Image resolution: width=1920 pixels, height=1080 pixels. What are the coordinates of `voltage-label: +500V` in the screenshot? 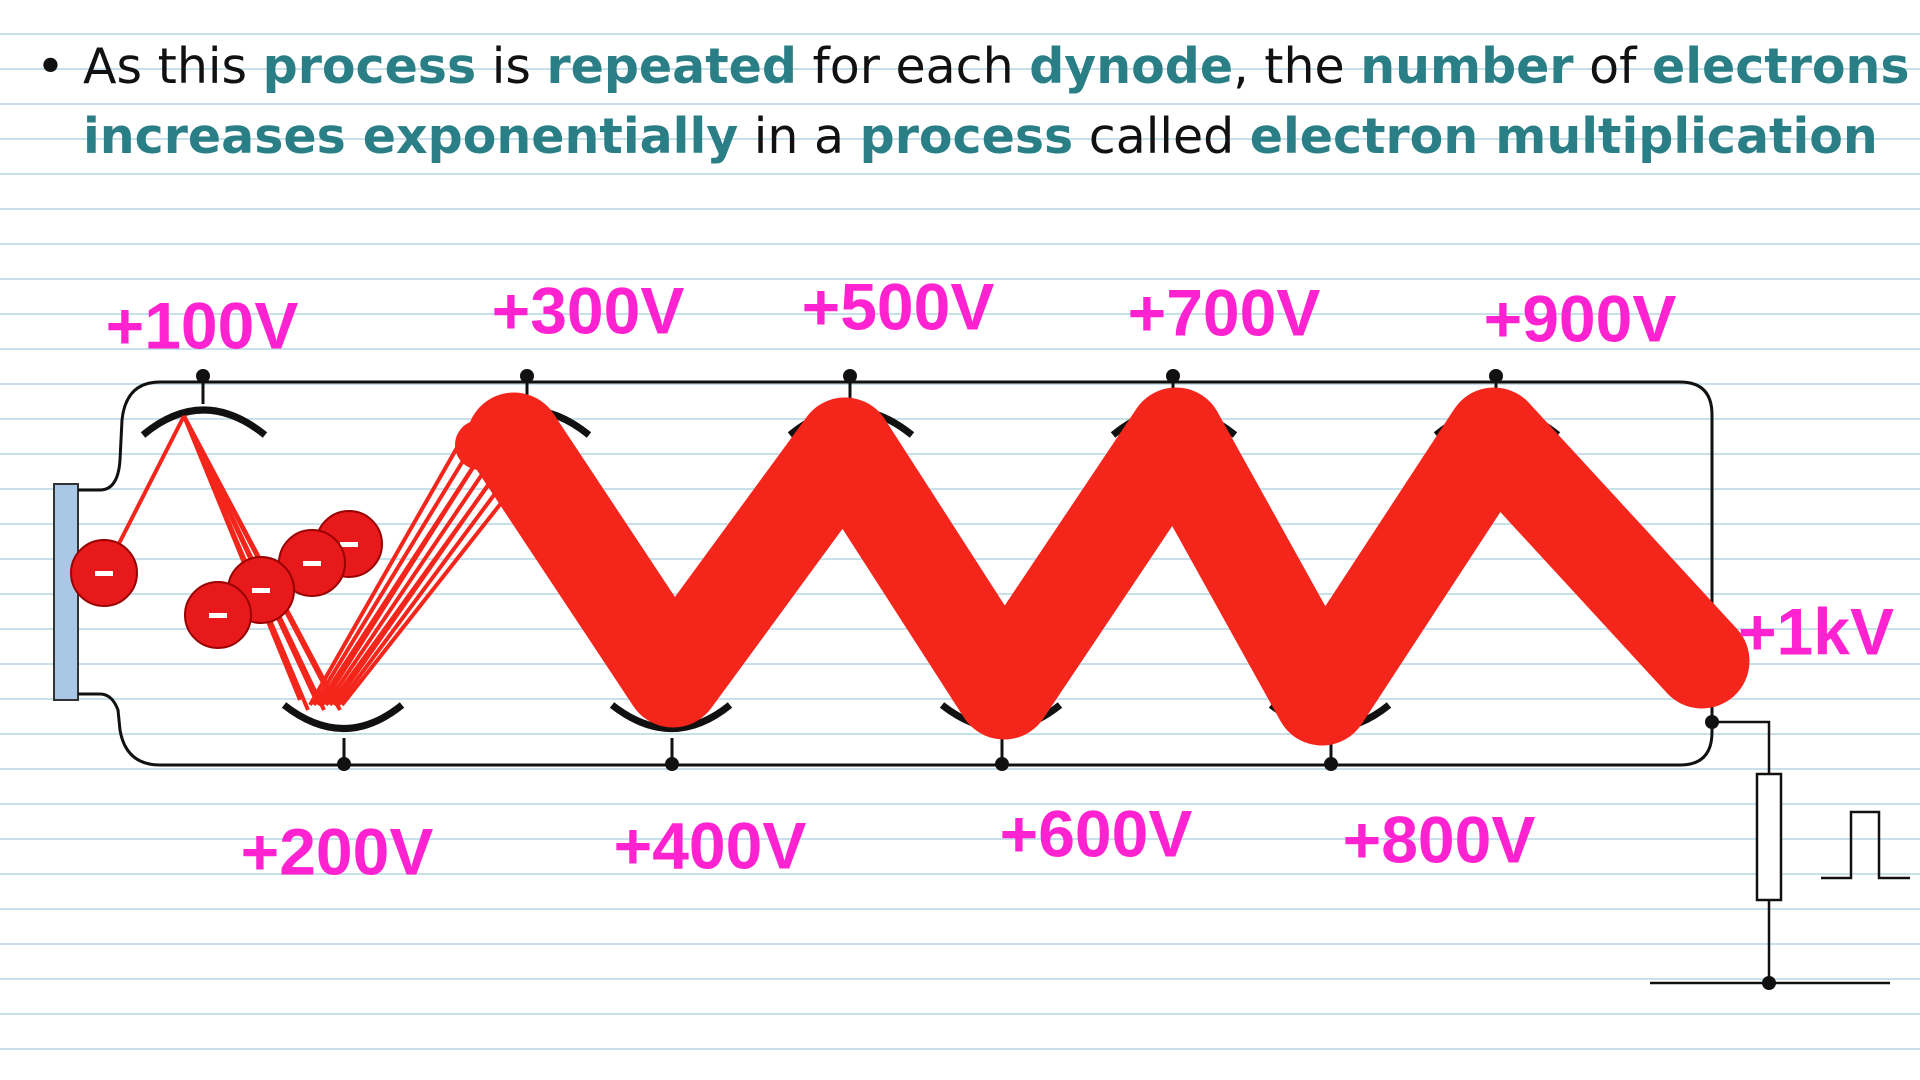 It's located at (898, 306).